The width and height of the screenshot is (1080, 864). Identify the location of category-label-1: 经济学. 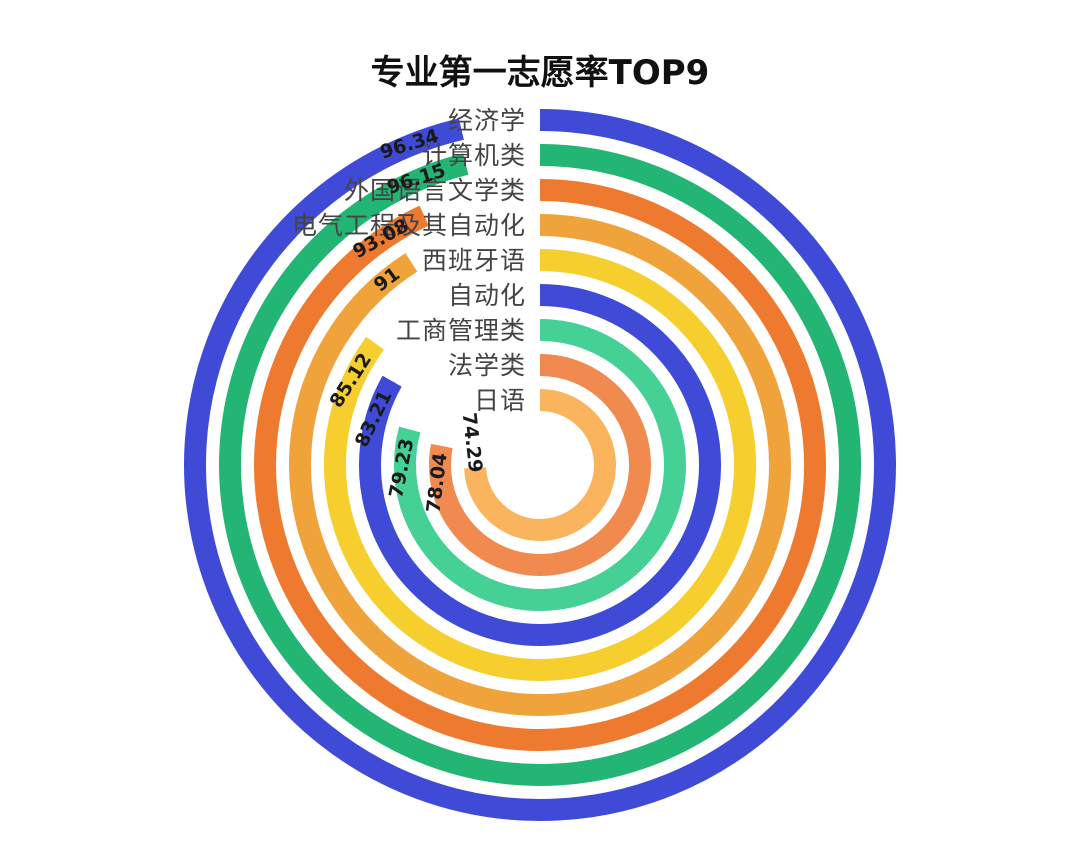
(487, 120).